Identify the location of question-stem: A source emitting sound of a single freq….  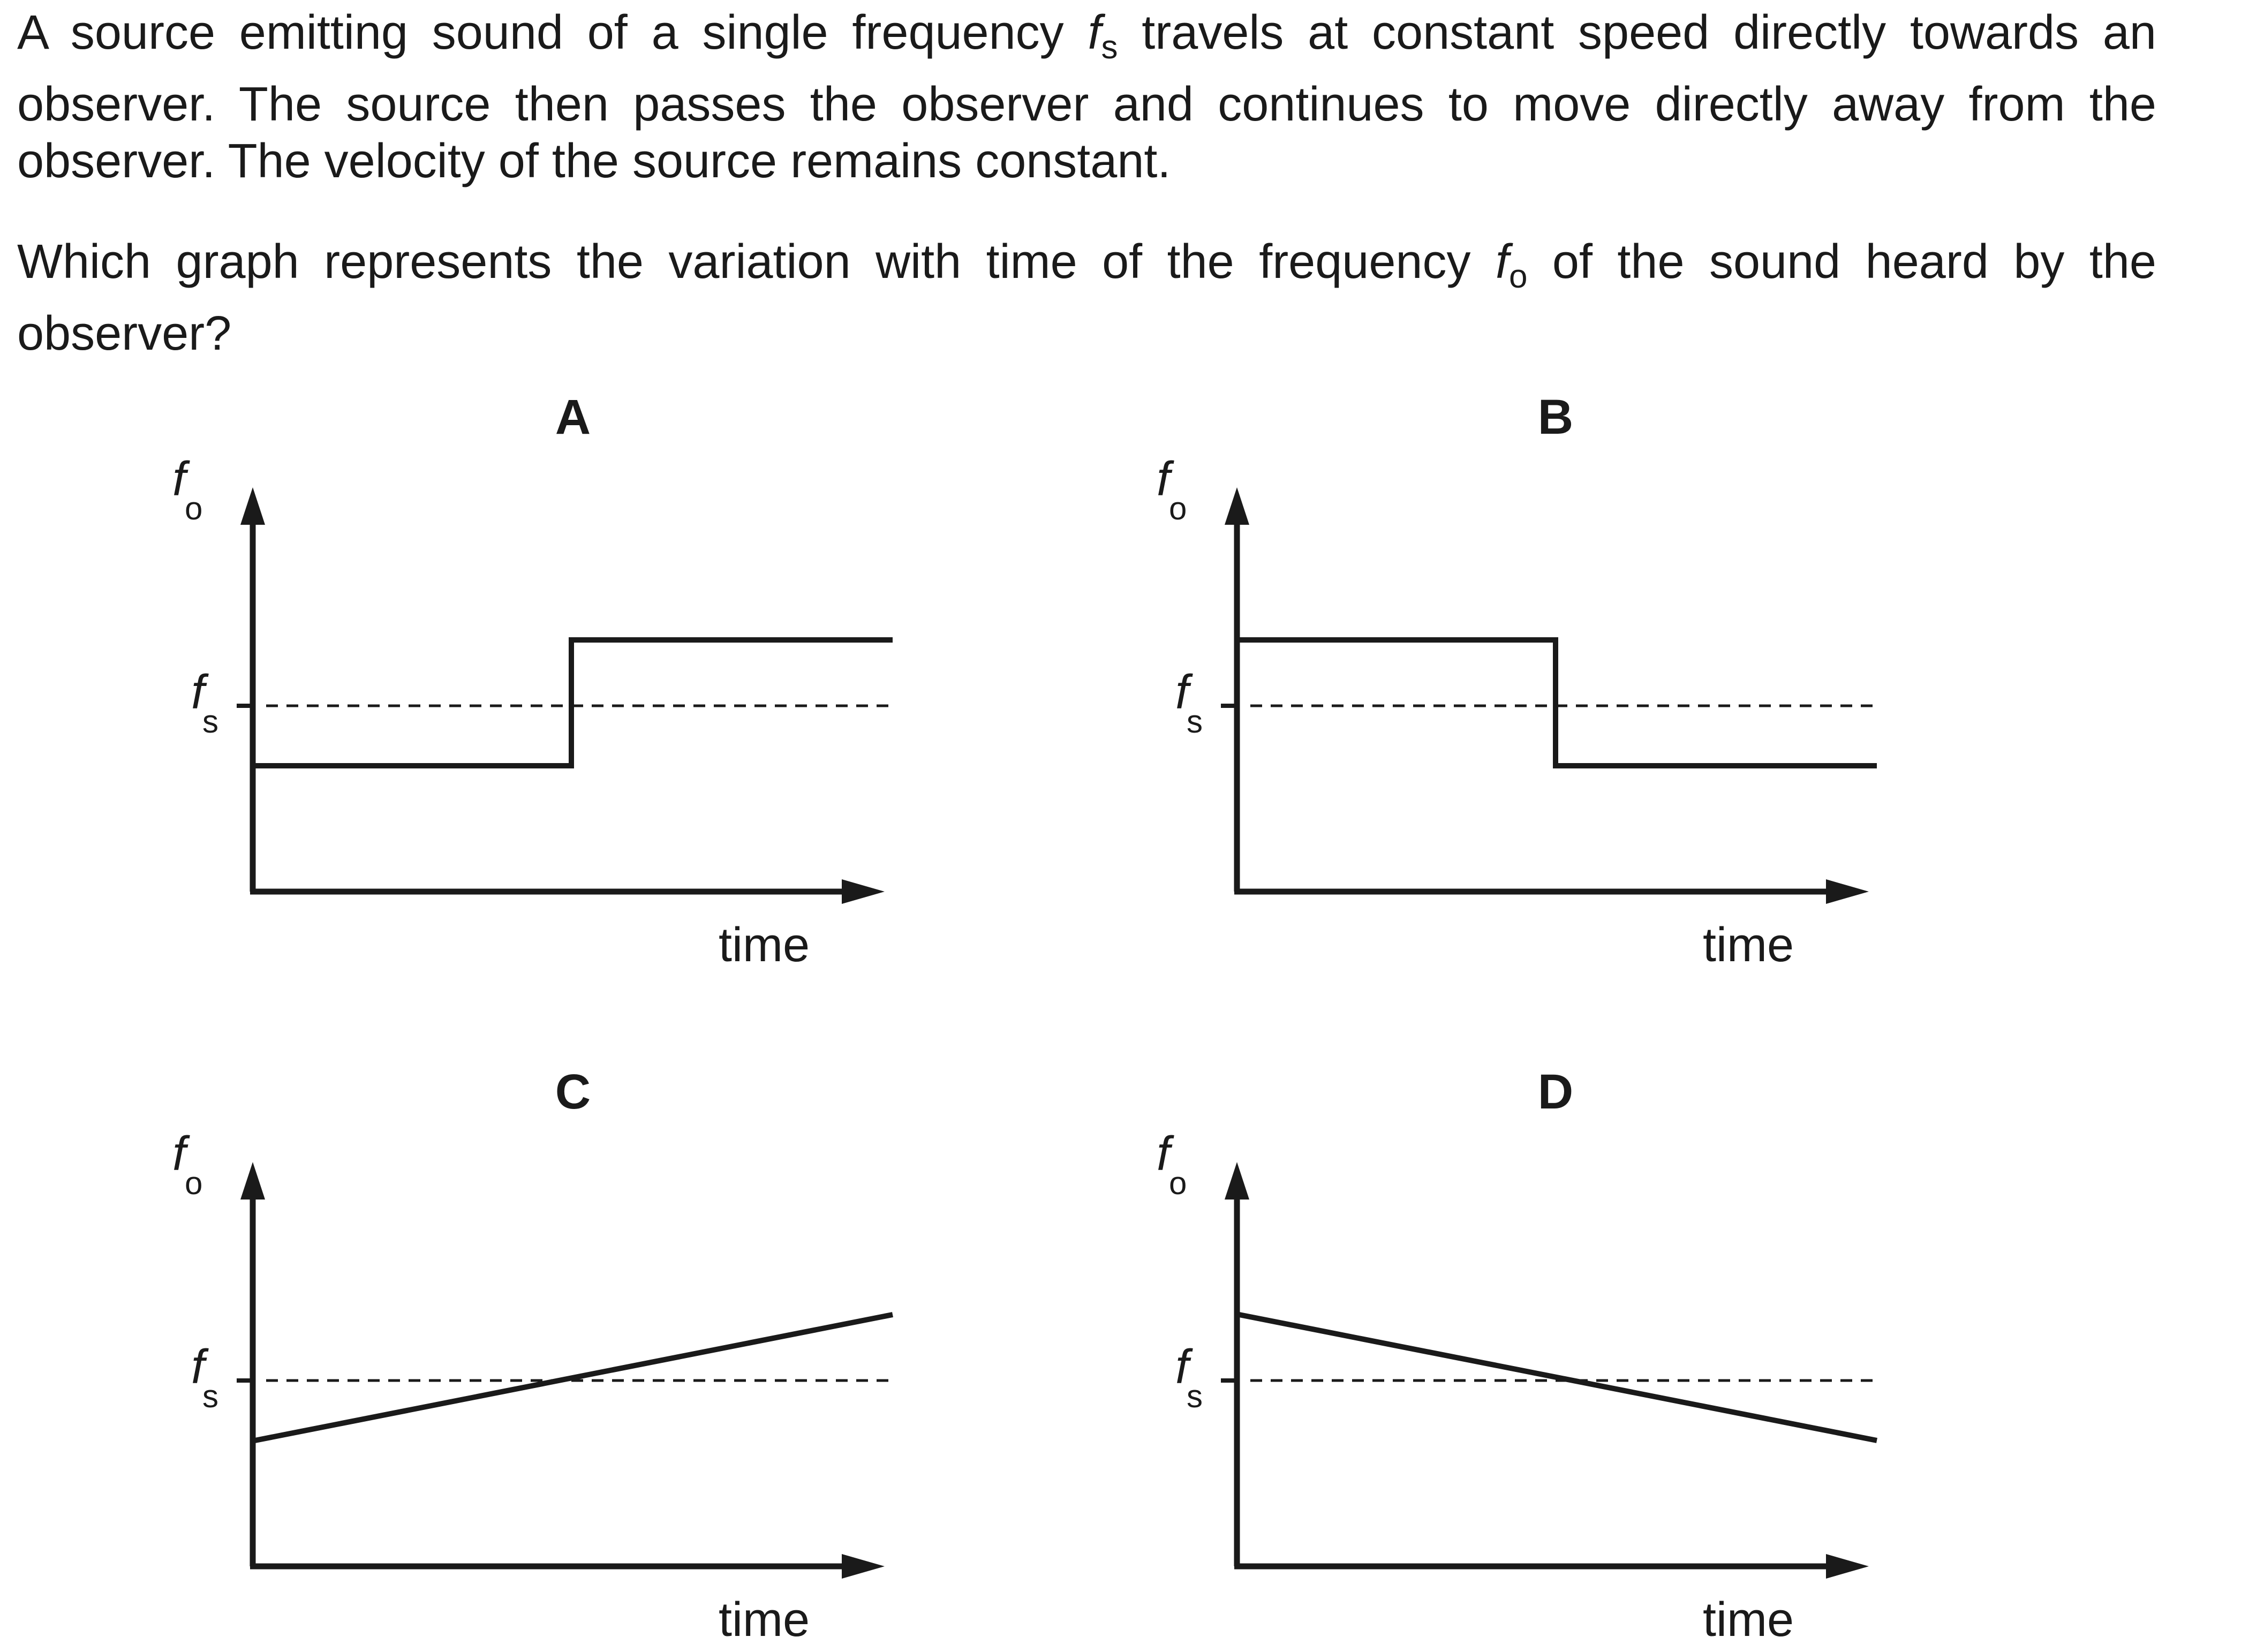
(1086, 97).